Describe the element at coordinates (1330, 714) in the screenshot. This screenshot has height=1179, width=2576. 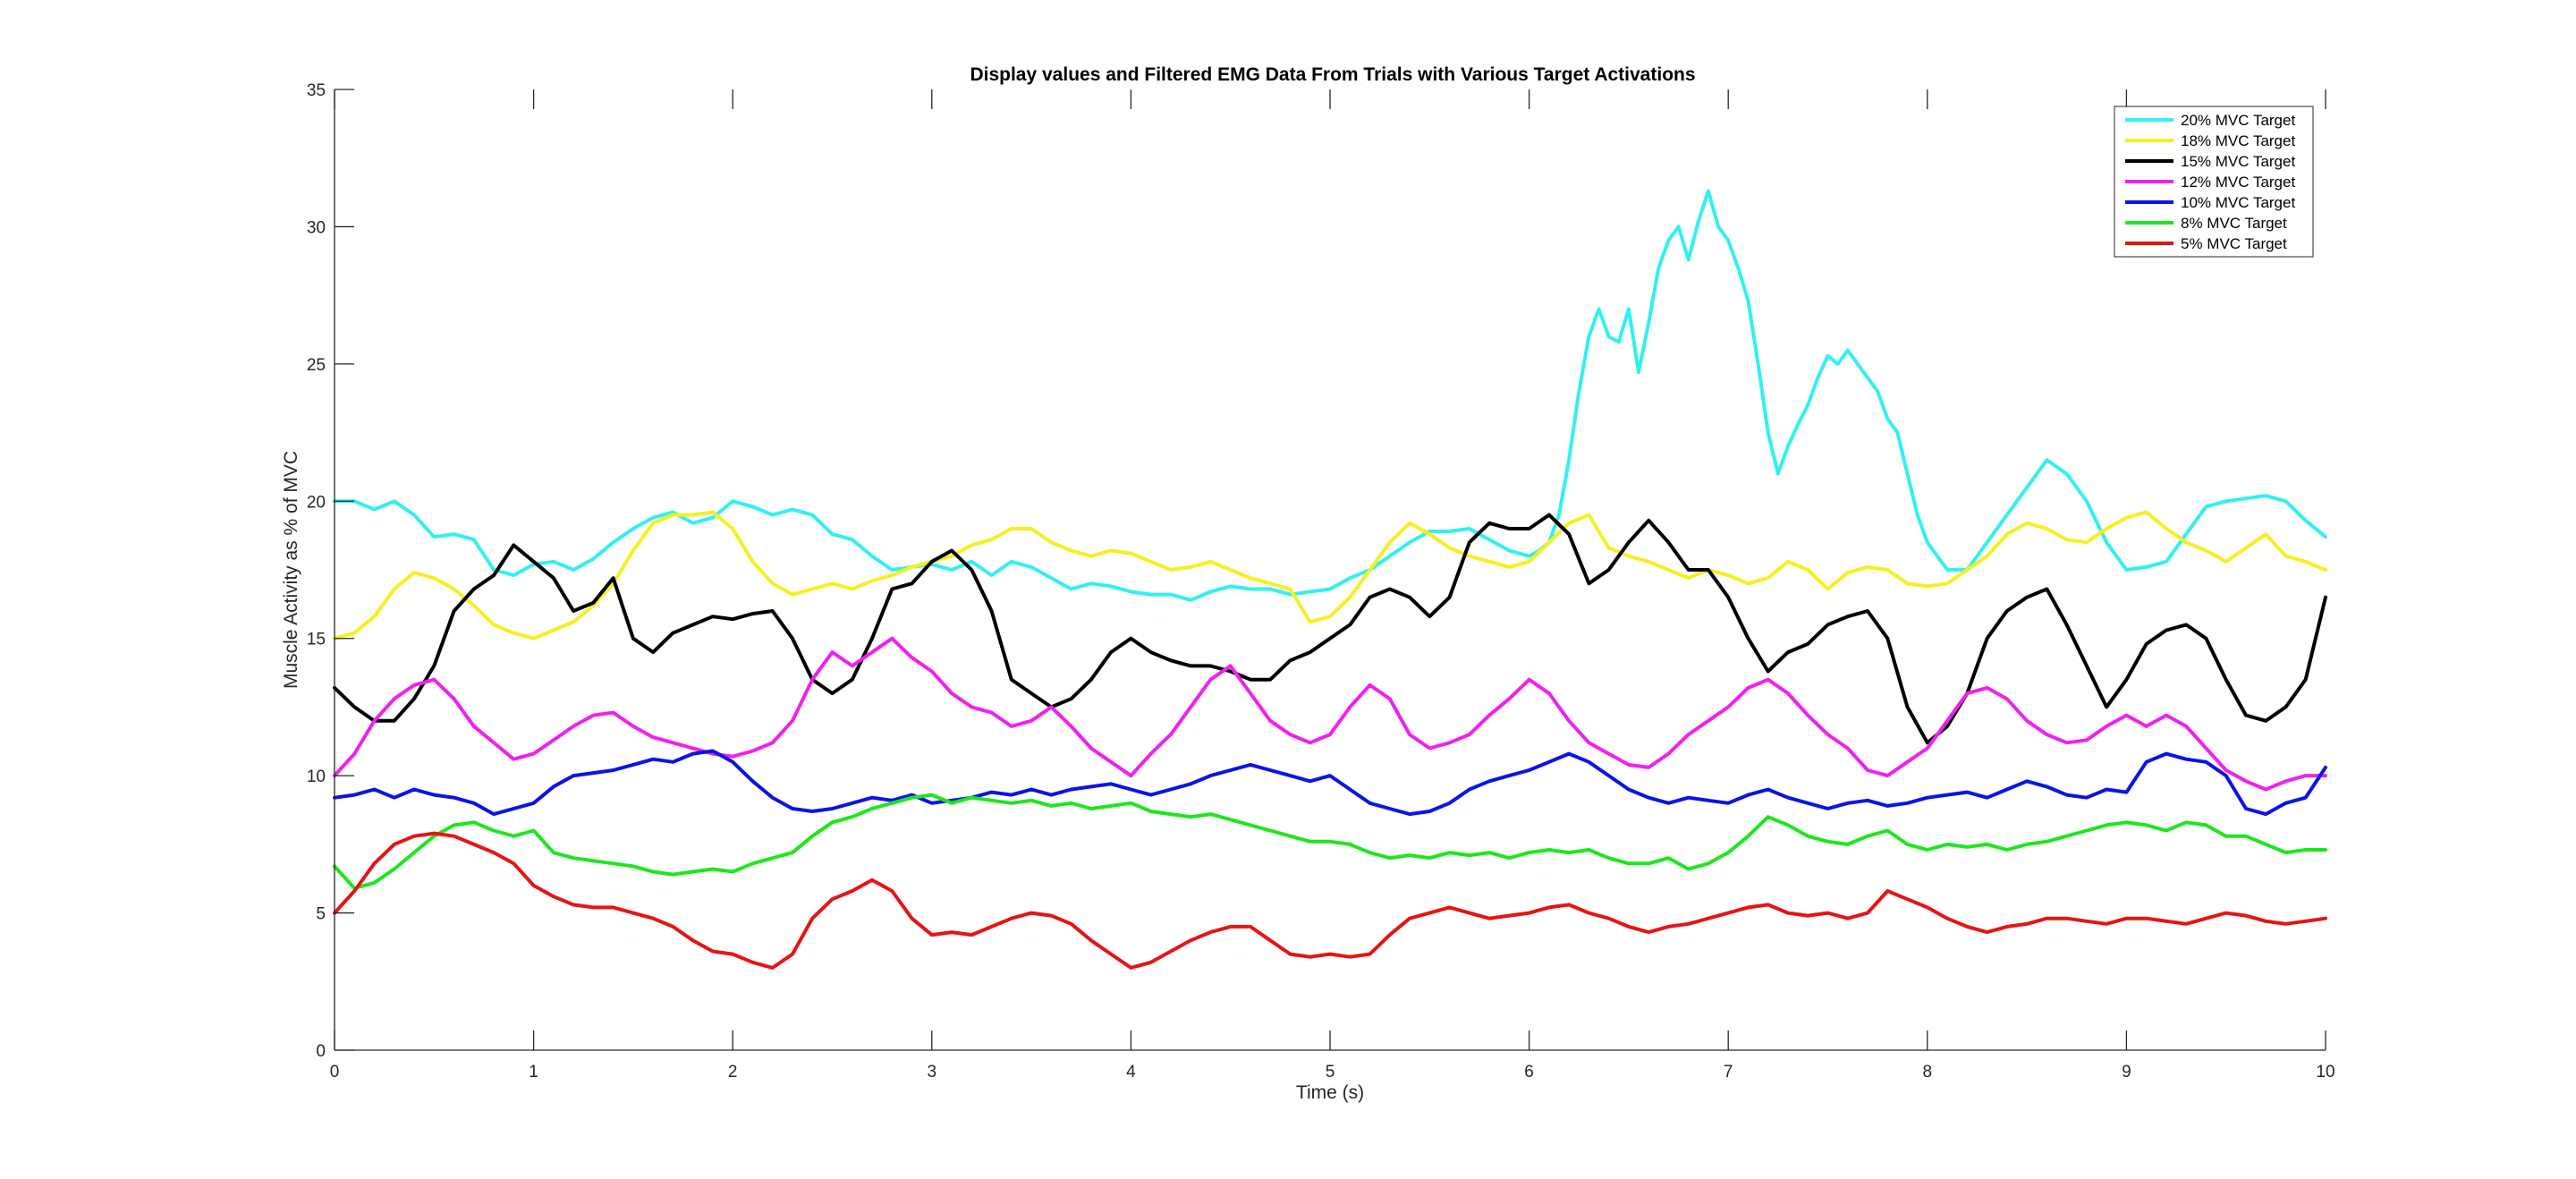
I see `series-line-12pct-mvc-target` at that location.